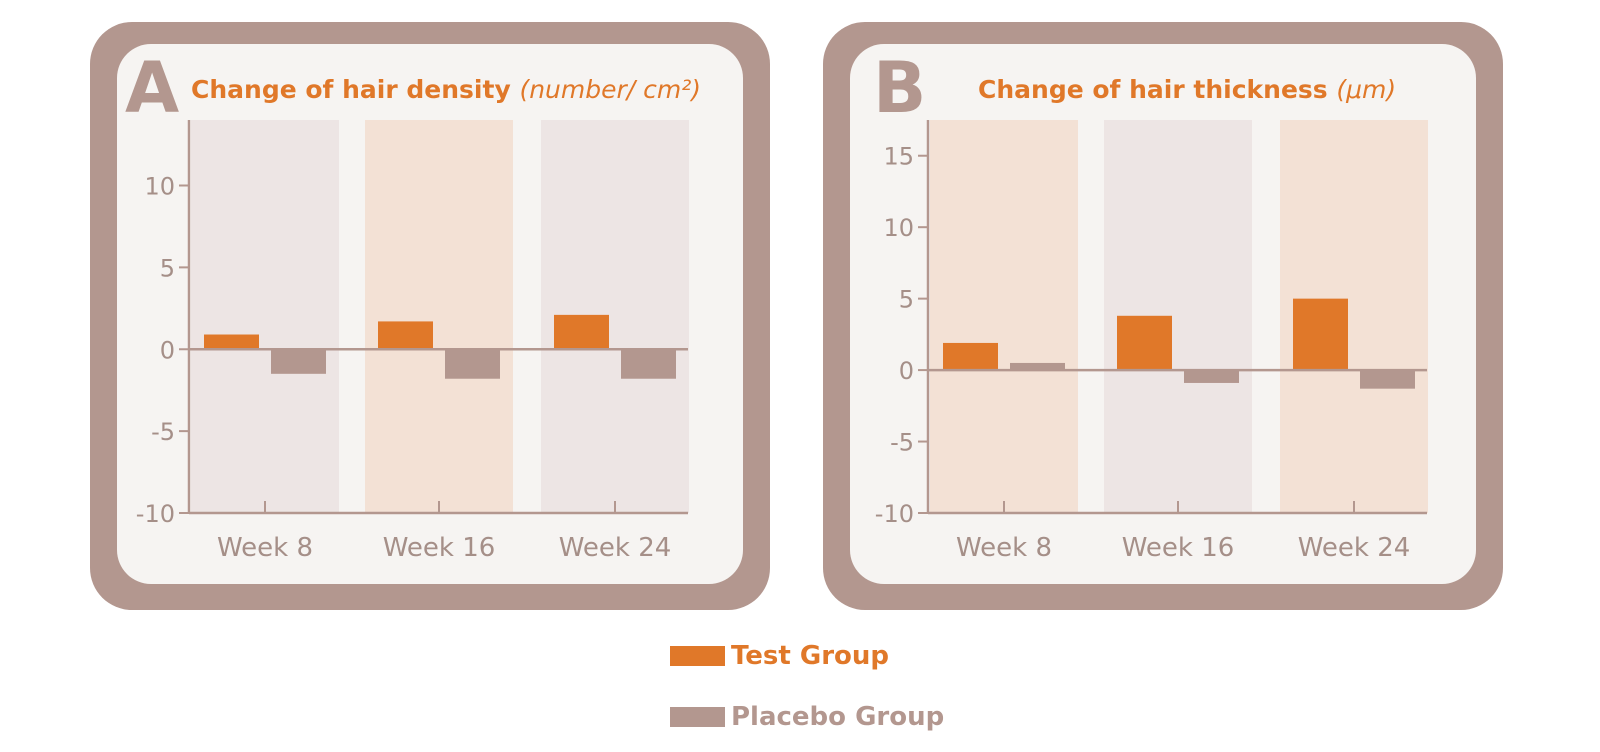 The width and height of the screenshot is (1600, 752). Describe the element at coordinates (810, 656) in the screenshot. I see `legend-label-test: Test Group` at that location.